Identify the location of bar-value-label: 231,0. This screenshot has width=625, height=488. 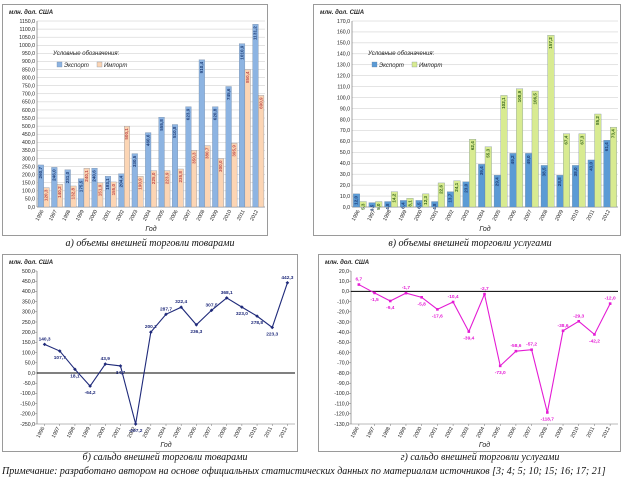
(67, 177).